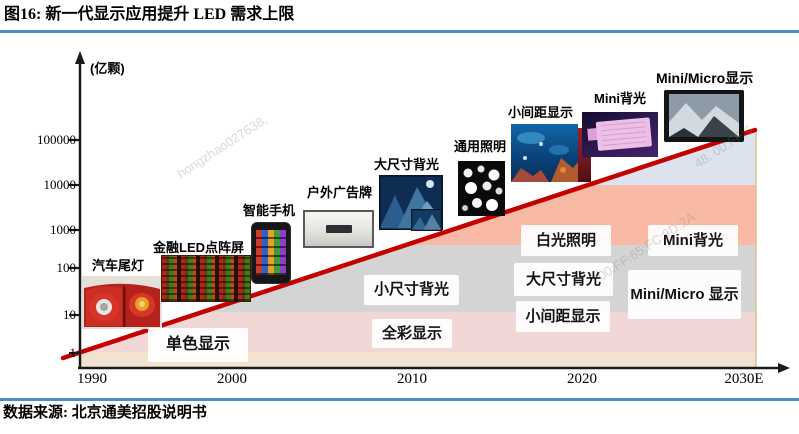  What do you see at coordinates (563, 279) in the screenshot?
I see `zone-label-large-backlight: 大尺寸背光` at bounding box center [563, 279].